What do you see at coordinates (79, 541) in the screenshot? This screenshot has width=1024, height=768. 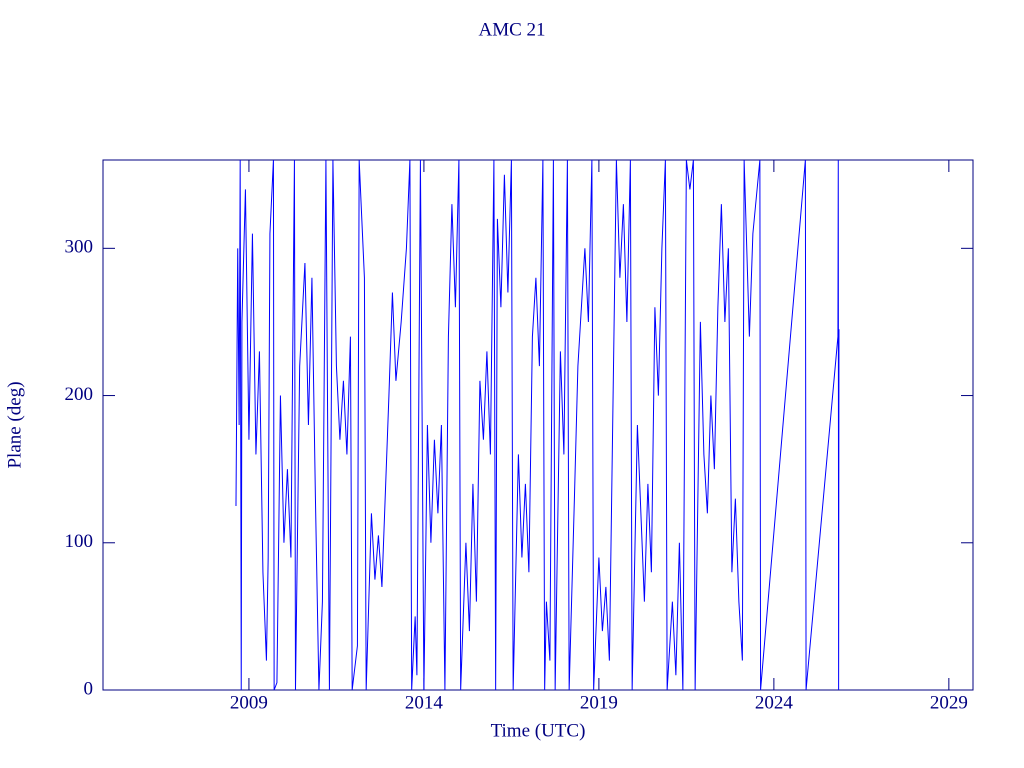 I see `y-tick-label: 100` at bounding box center [79, 541].